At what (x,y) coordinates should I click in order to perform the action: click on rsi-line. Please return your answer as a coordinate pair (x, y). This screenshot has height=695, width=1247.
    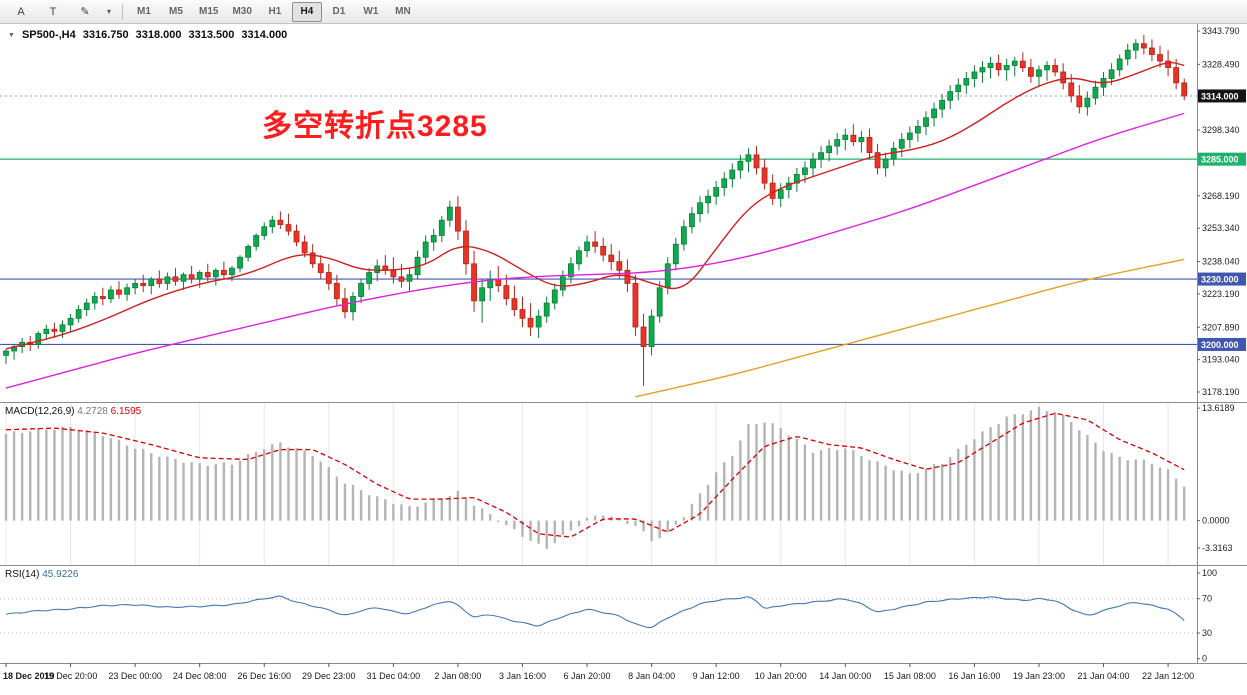
    Looking at the image, I should click on (595, 612).